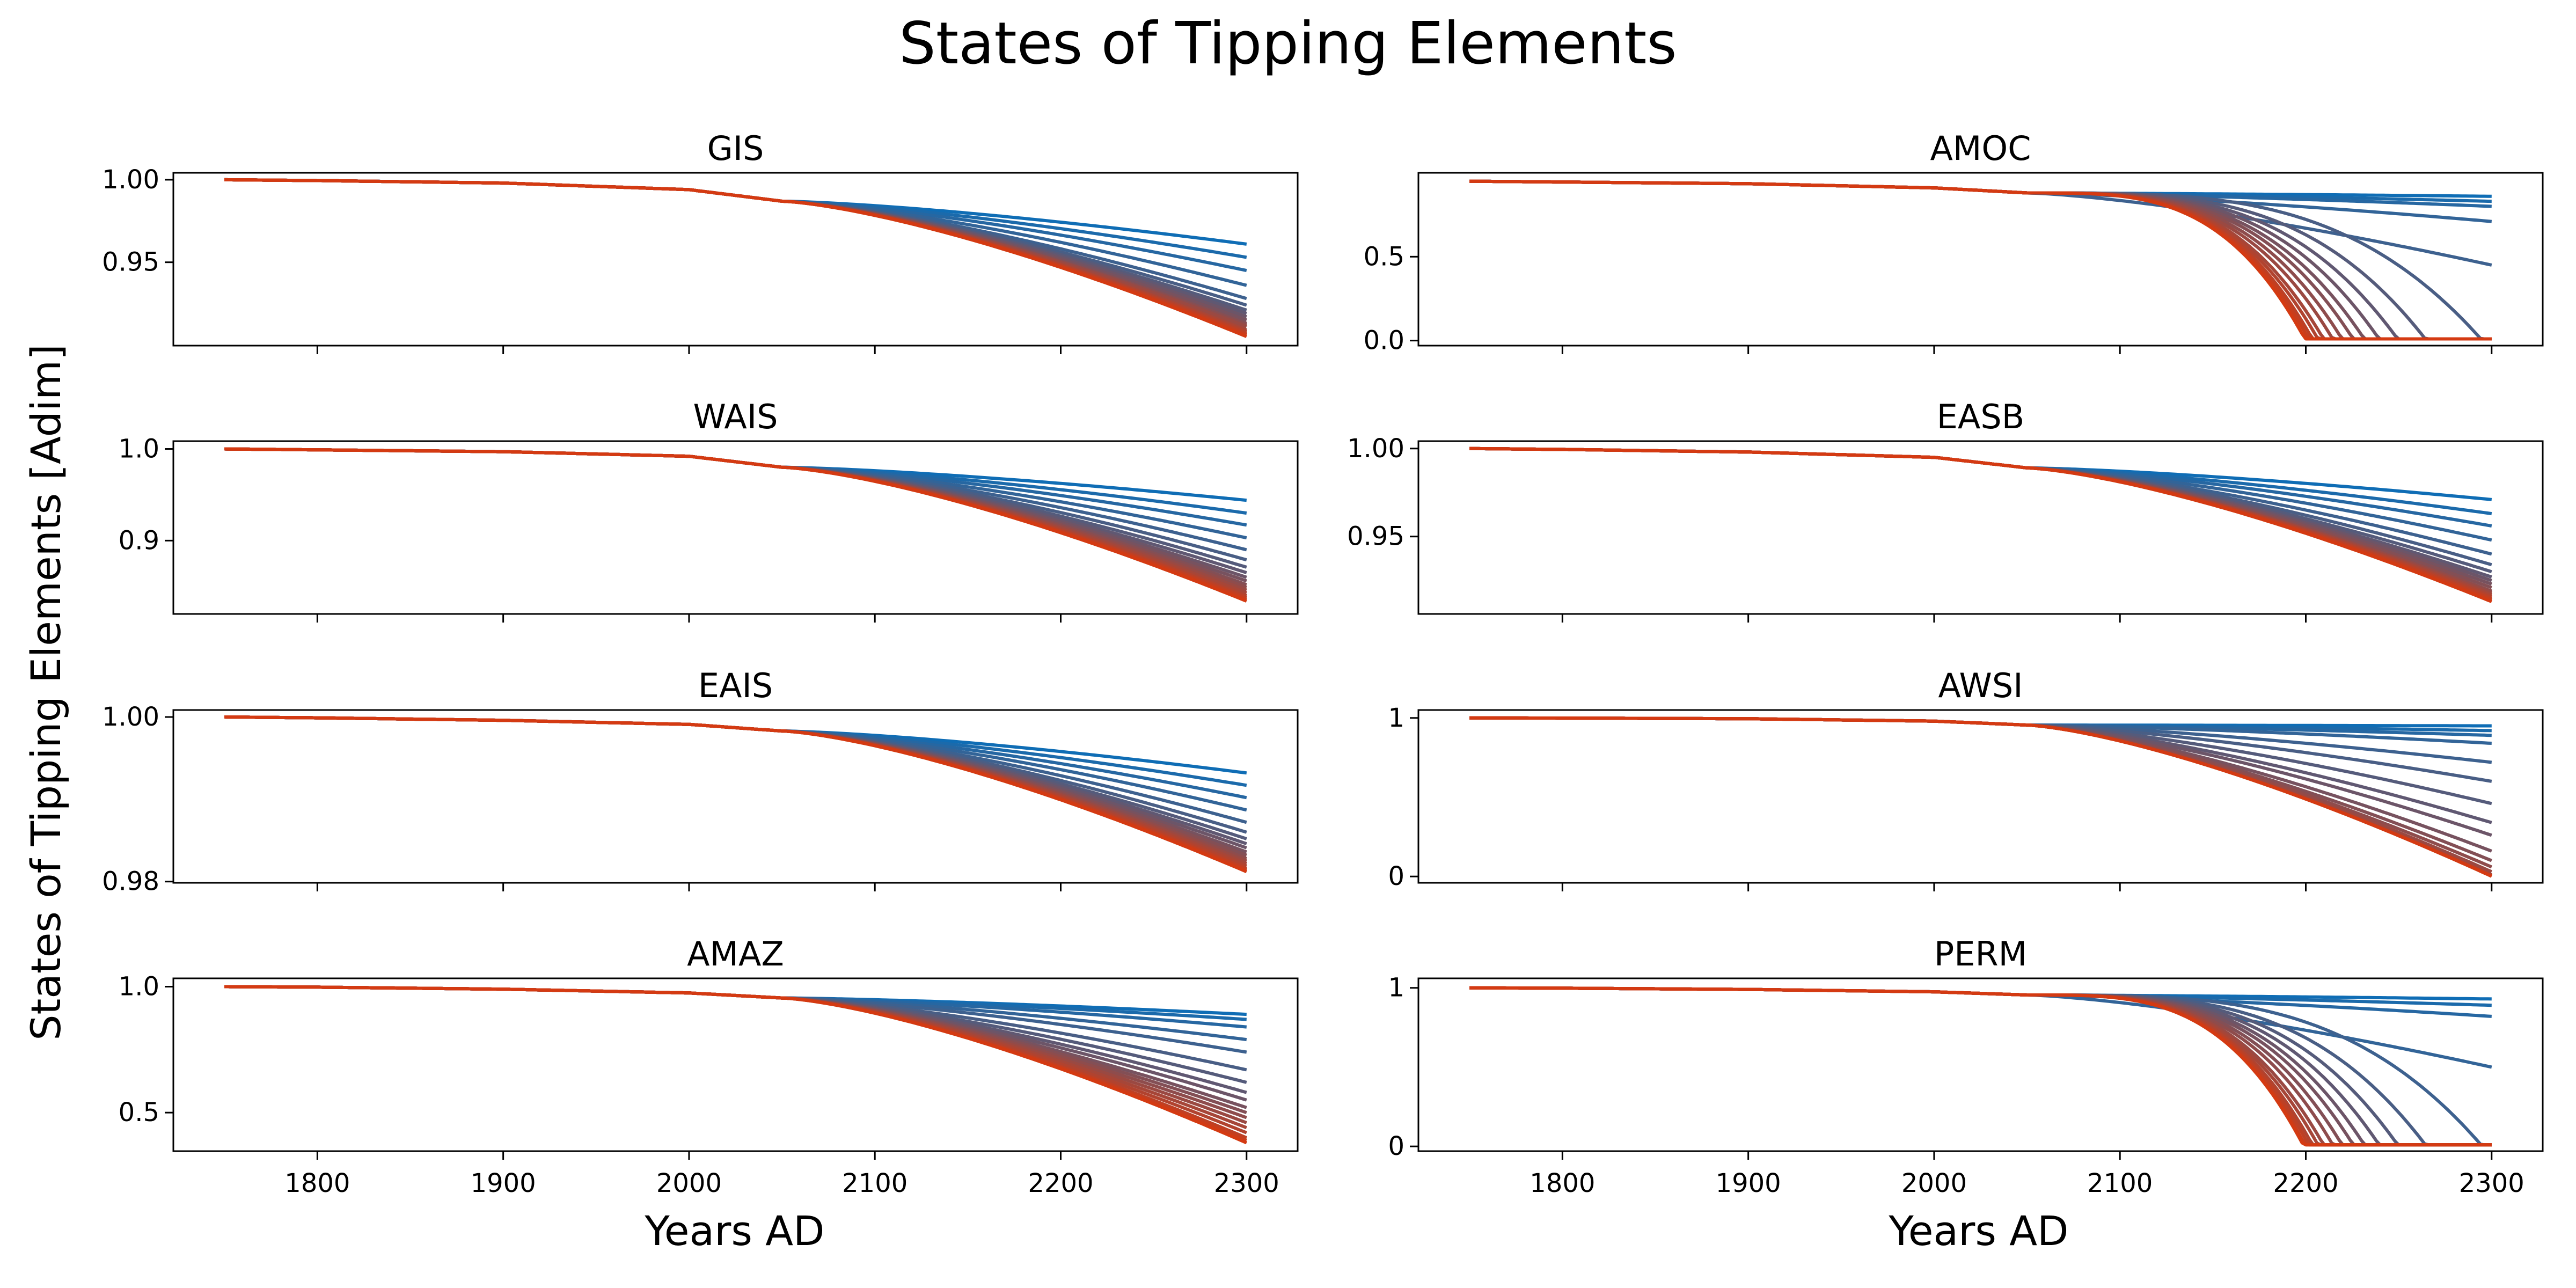 This screenshot has width=2576, height=1288. Describe the element at coordinates (734, 1231) in the screenshot. I see `left-x-axis-label: Years AD` at that location.